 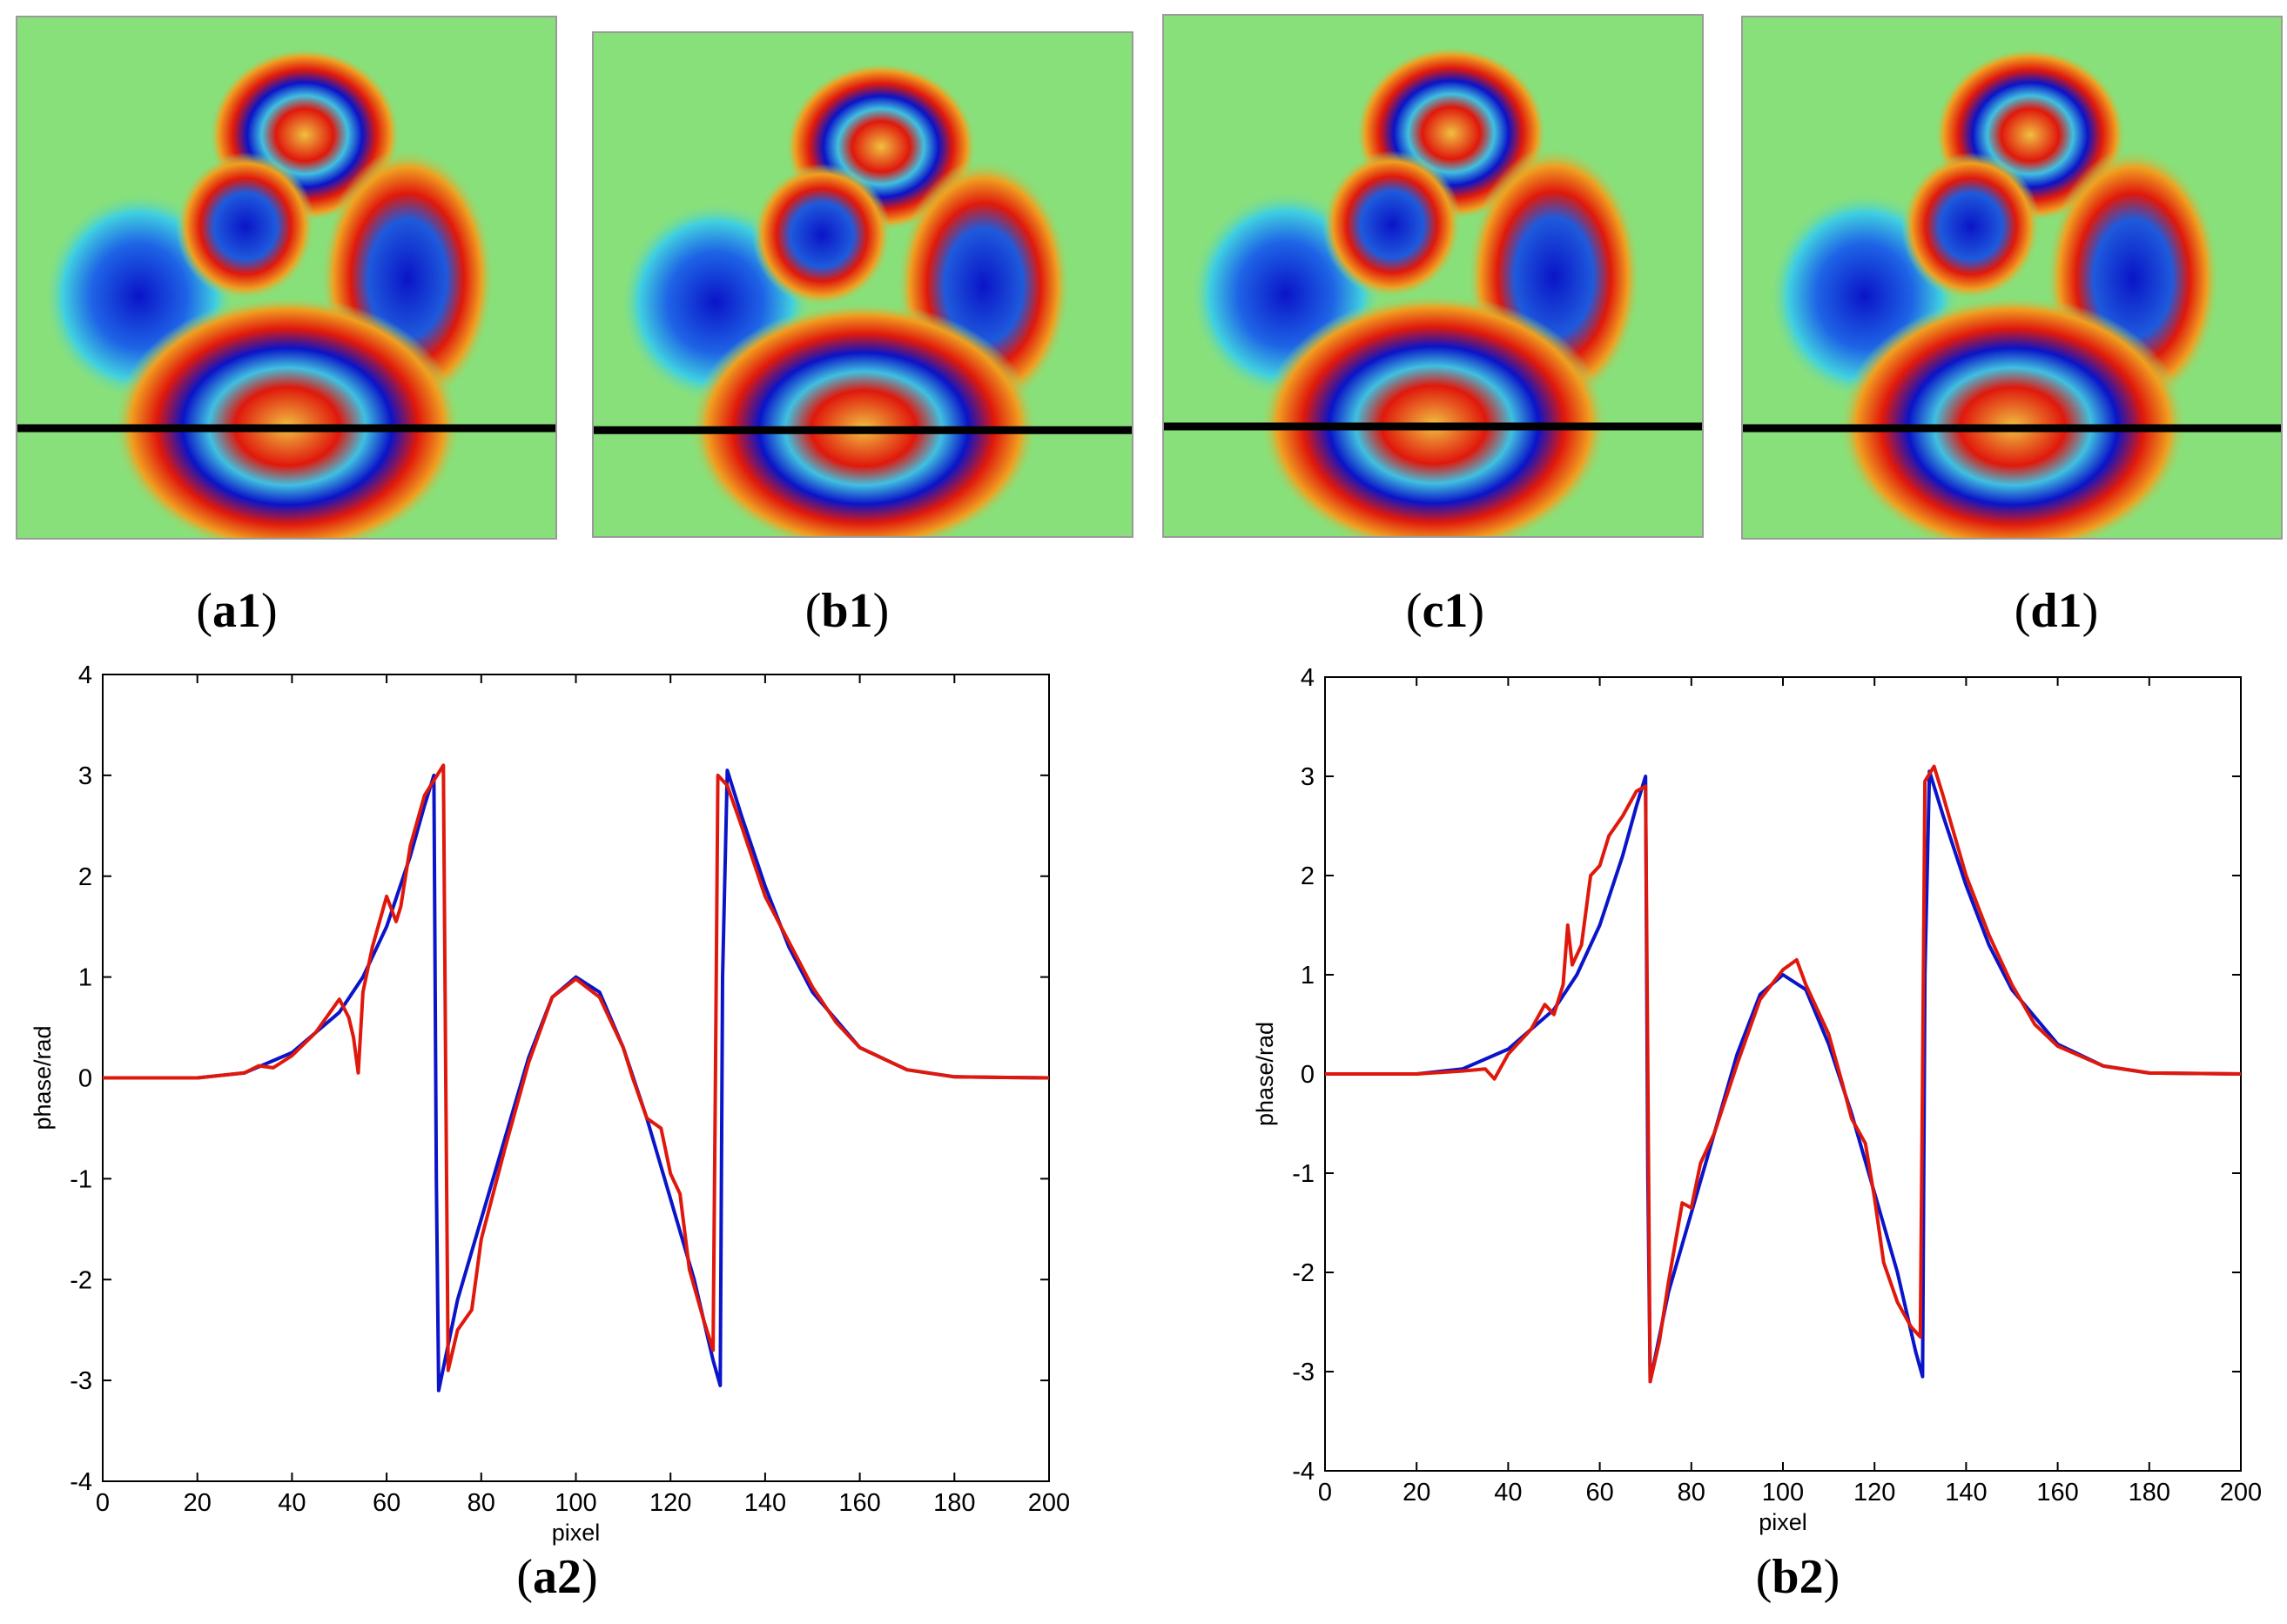 What do you see at coordinates (847, 611) in the screenshot?
I see `caption-b1: (b1)` at bounding box center [847, 611].